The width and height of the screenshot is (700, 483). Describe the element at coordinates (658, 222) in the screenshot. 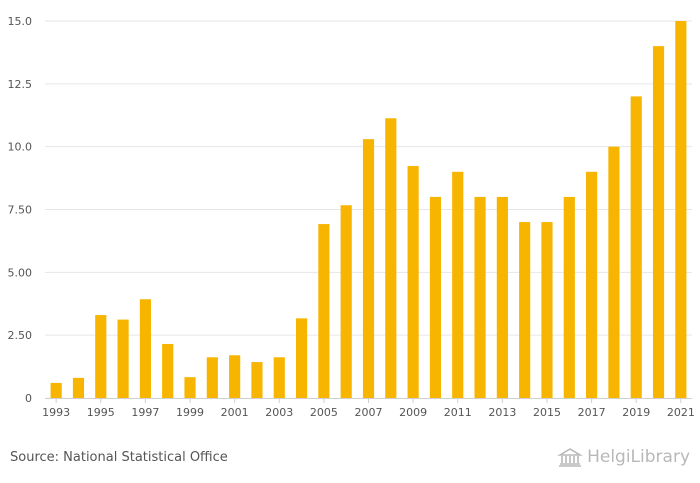

I see `bar-2020` at that location.